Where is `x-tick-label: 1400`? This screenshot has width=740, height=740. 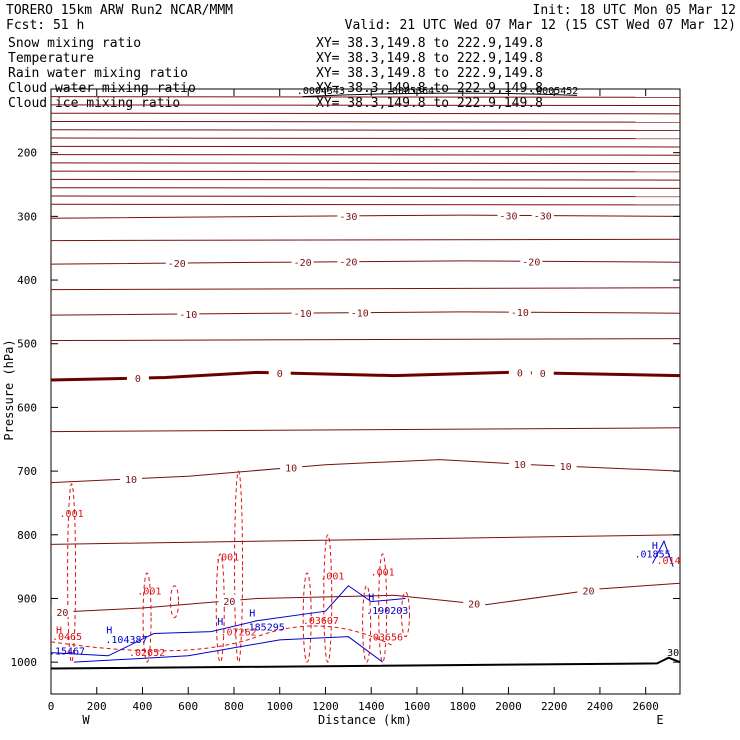
x-tick-label: 1400 is located at coordinates (371, 706).